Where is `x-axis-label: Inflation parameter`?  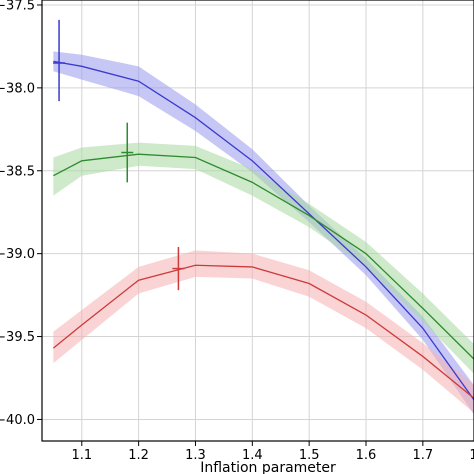
x-axis-label: Inflation parameter is located at coordinates (268, 467).